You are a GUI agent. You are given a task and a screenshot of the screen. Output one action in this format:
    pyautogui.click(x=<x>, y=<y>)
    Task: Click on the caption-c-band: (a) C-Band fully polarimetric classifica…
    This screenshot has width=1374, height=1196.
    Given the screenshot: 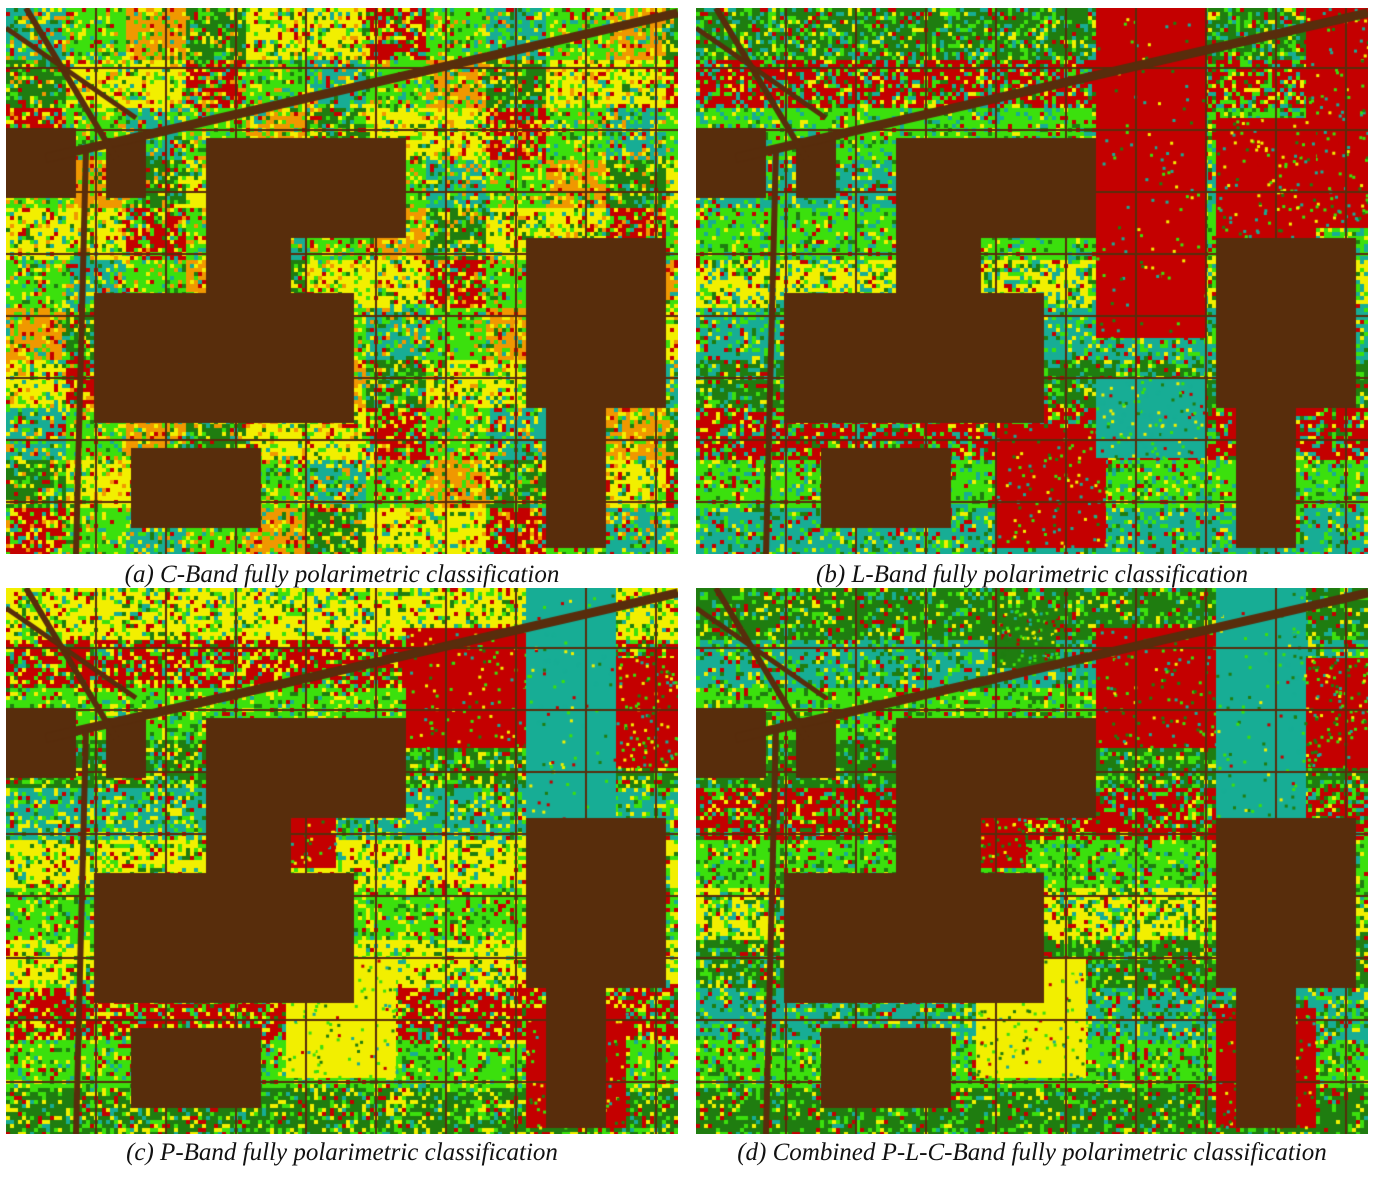 What is the action you would take?
    pyautogui.click(x=342, y=574)
    